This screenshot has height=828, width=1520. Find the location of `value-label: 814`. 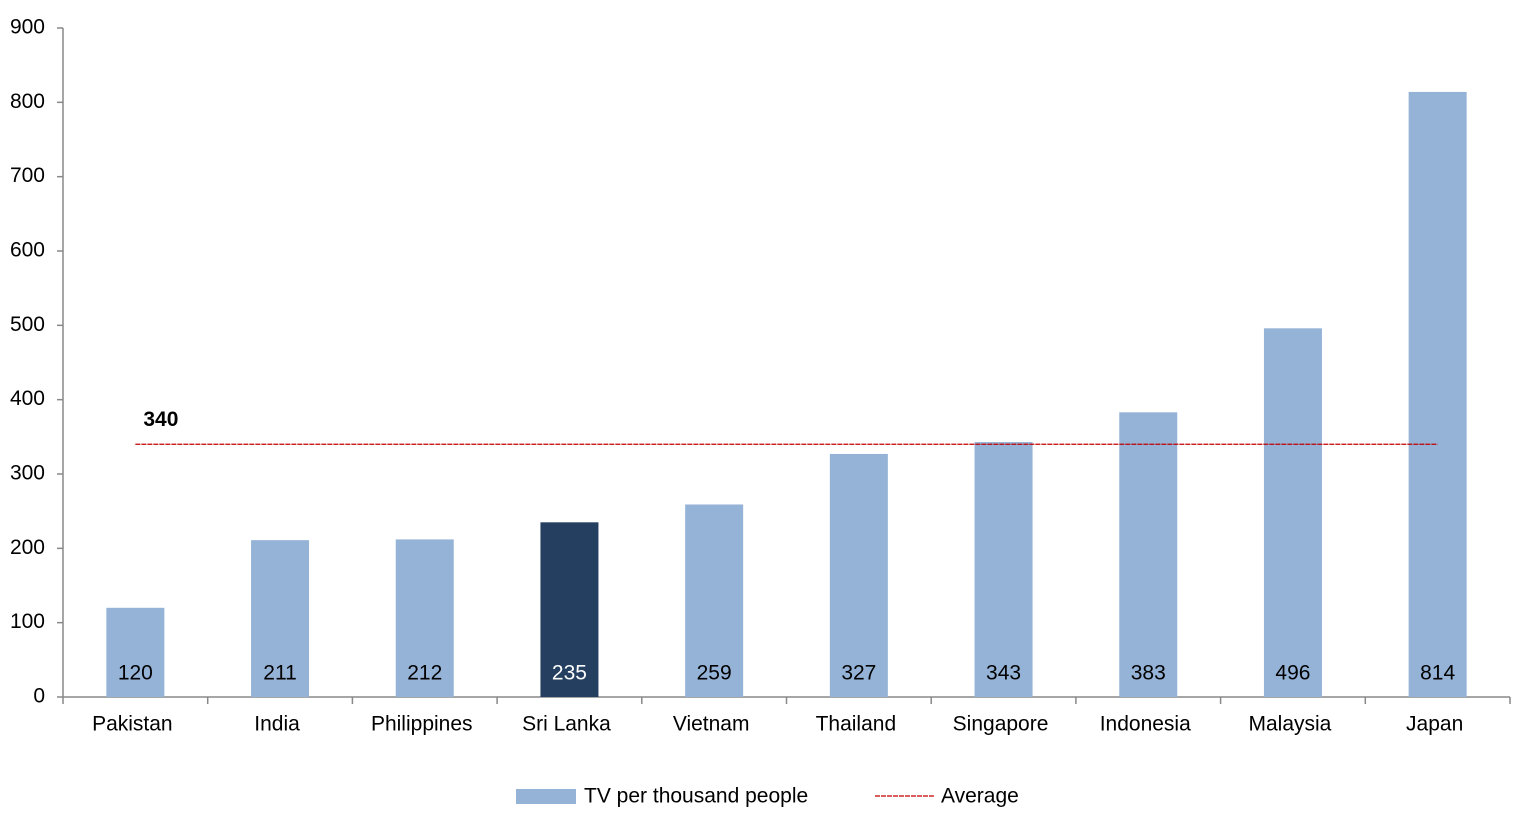

value-label: 814 is located at coordinates (1437, 673).